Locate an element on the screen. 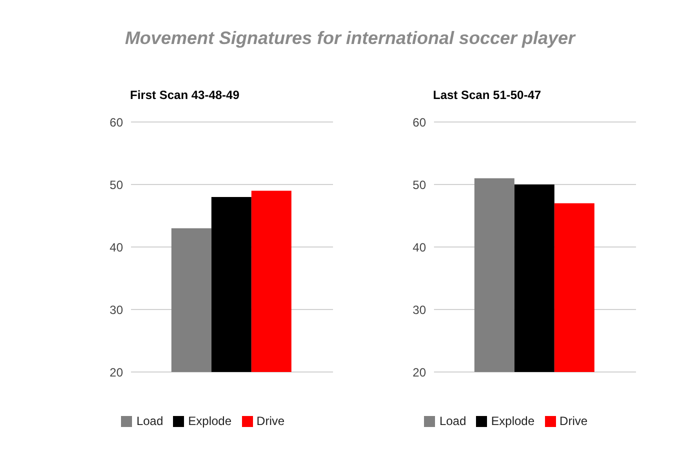 The width and height of the screenshot is (700, 450). text: Movement Signatures for international soccer player is located at coordinates (350, 38).